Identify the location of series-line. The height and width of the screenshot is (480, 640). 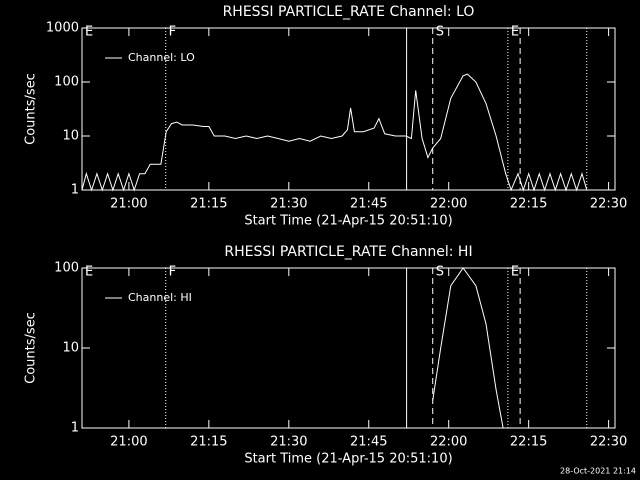
(468, 348).